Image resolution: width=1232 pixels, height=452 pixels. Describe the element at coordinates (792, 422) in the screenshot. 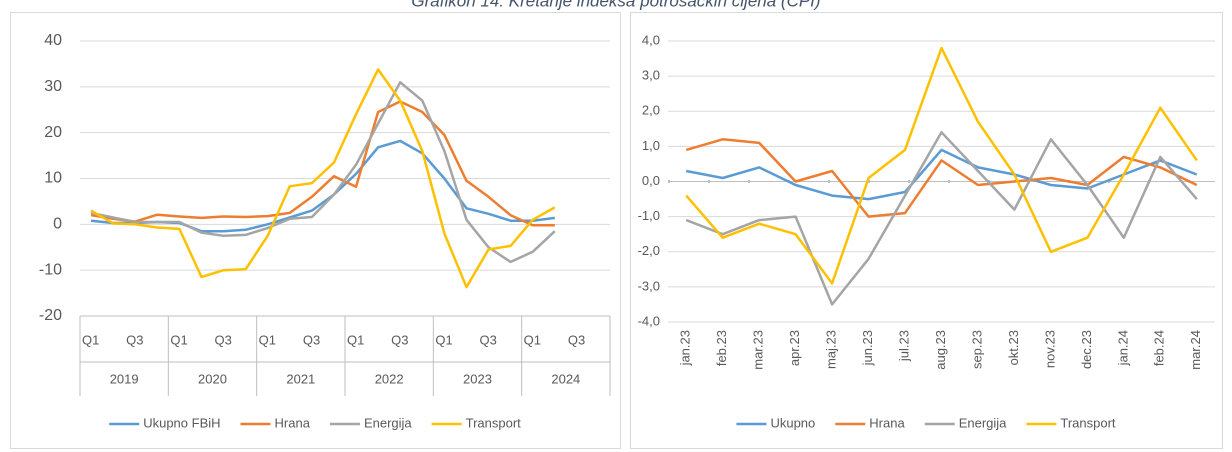

I see `legend-label: Ukupno` at that location.